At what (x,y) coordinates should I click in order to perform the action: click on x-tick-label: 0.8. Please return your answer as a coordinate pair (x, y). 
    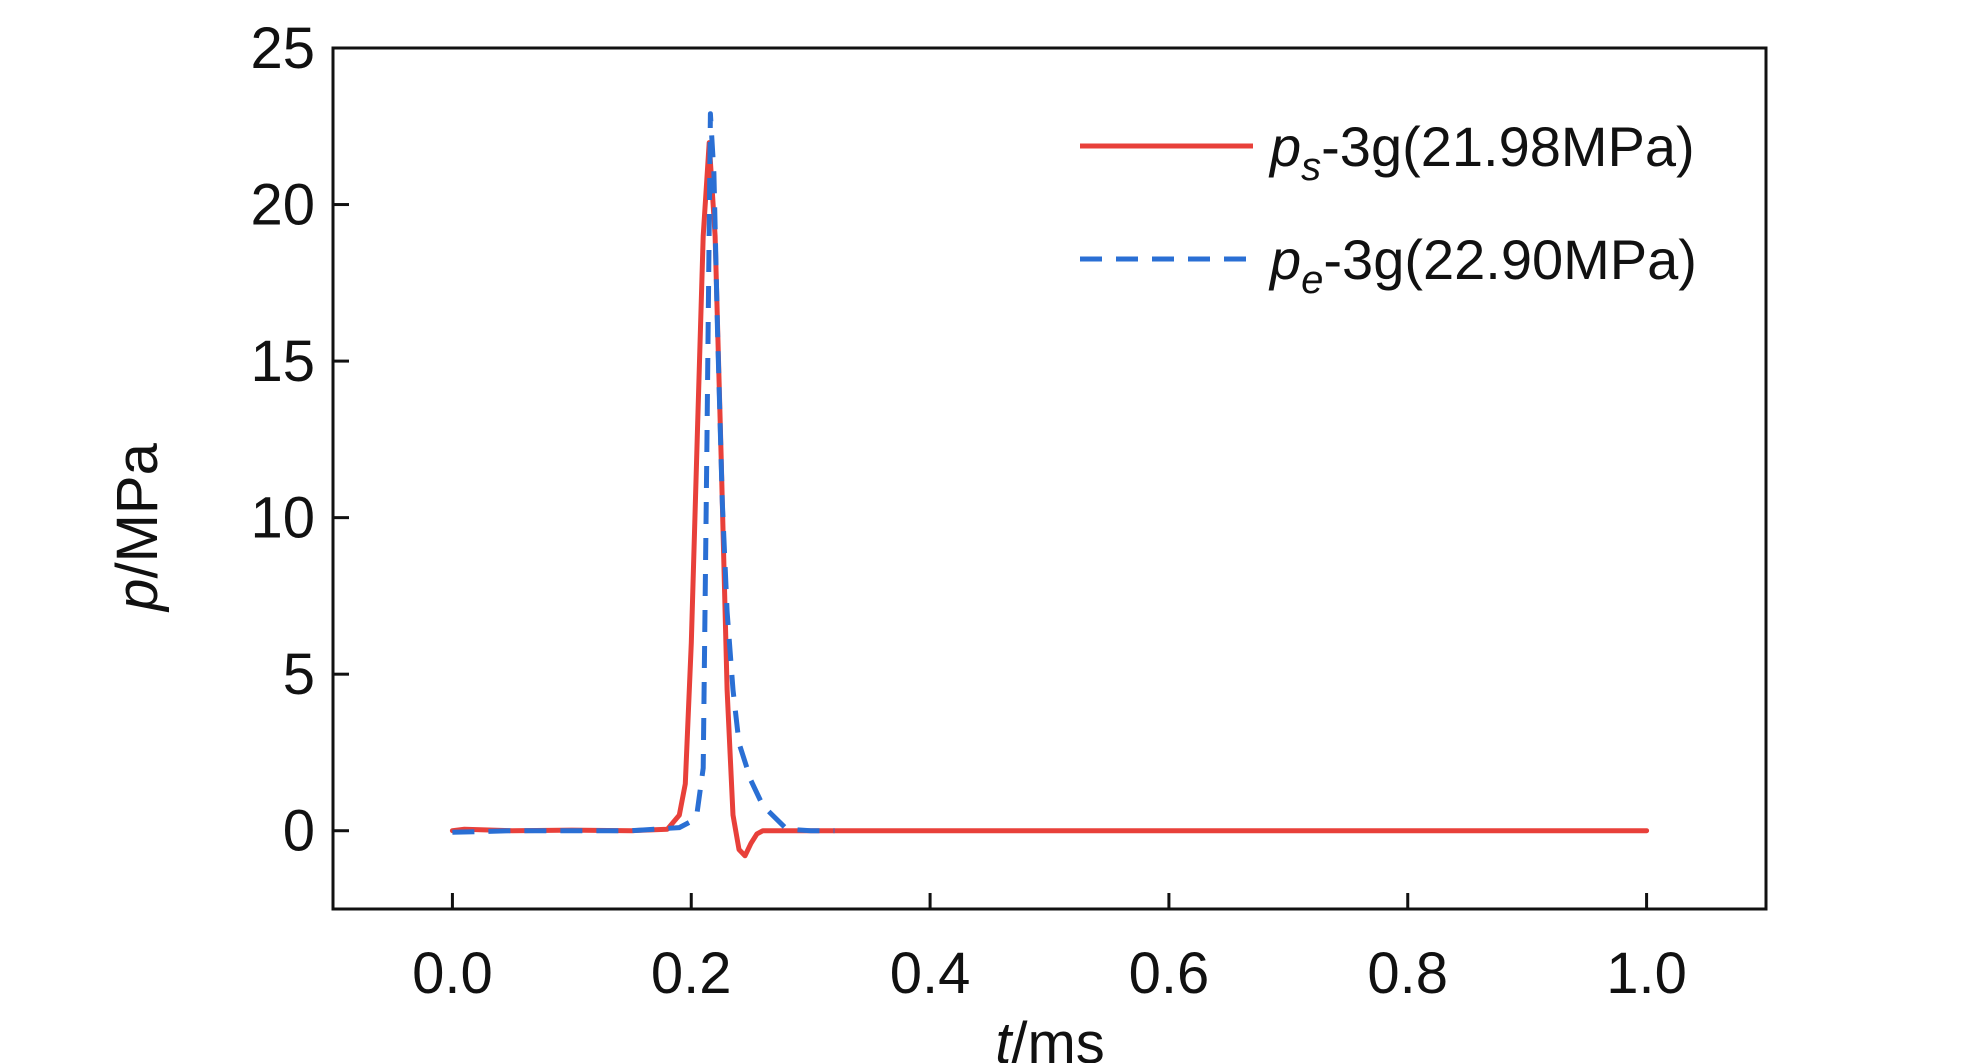
    Looking at the image, I should click on (1407, 973).